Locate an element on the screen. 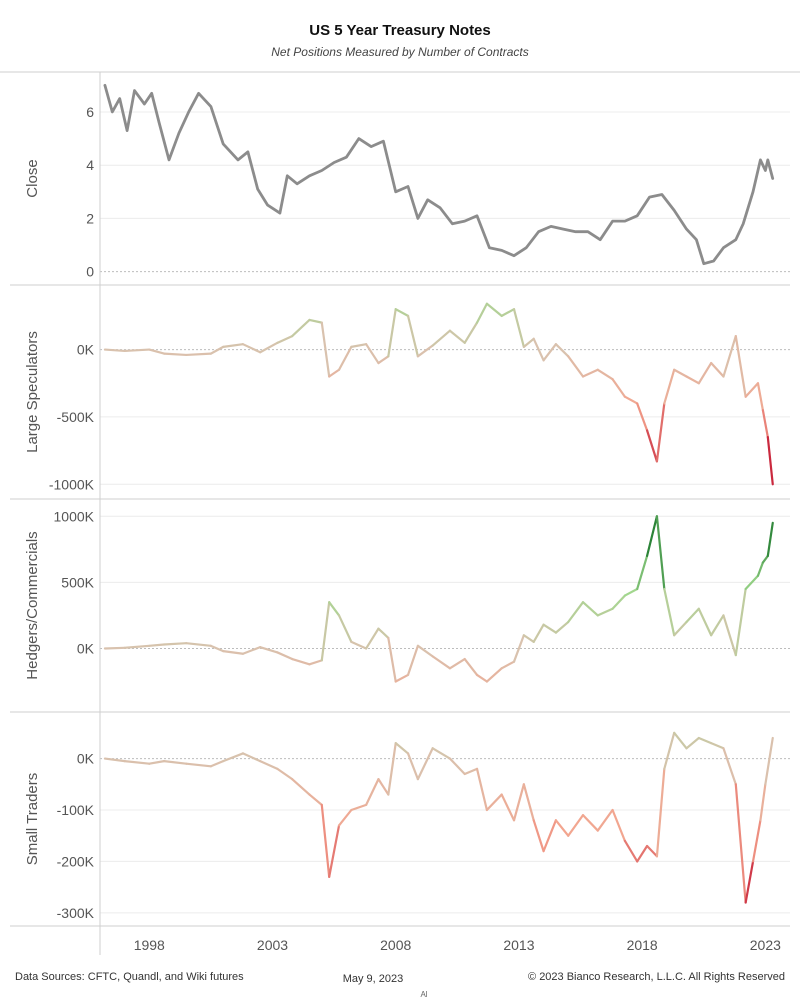 The height and width of the screenshot is (1000, 800). x-tick-label: 2013 is located at coordinates (518, 945).